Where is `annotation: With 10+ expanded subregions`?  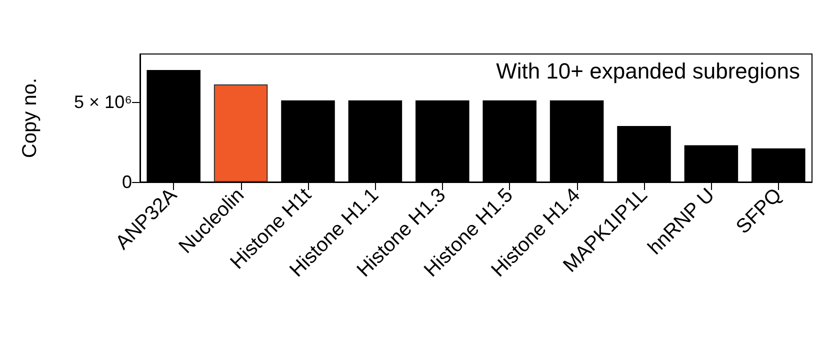
annotation: With 10+ expanded subregions is located at coordinates (648, 71).